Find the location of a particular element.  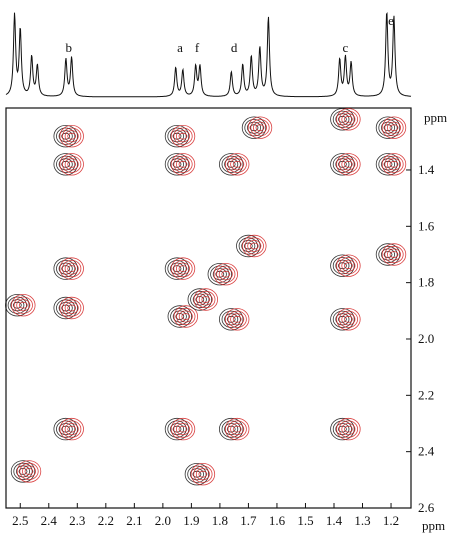

x-tick-label: 1.7 is located at coordinates (248, 520).